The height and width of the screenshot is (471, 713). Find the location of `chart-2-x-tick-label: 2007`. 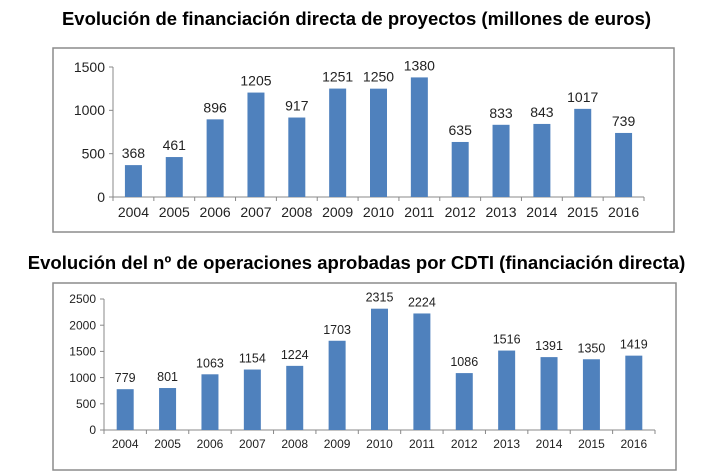

chart-2-x-tick-label: 2007 is located at coordinates (252, 444).